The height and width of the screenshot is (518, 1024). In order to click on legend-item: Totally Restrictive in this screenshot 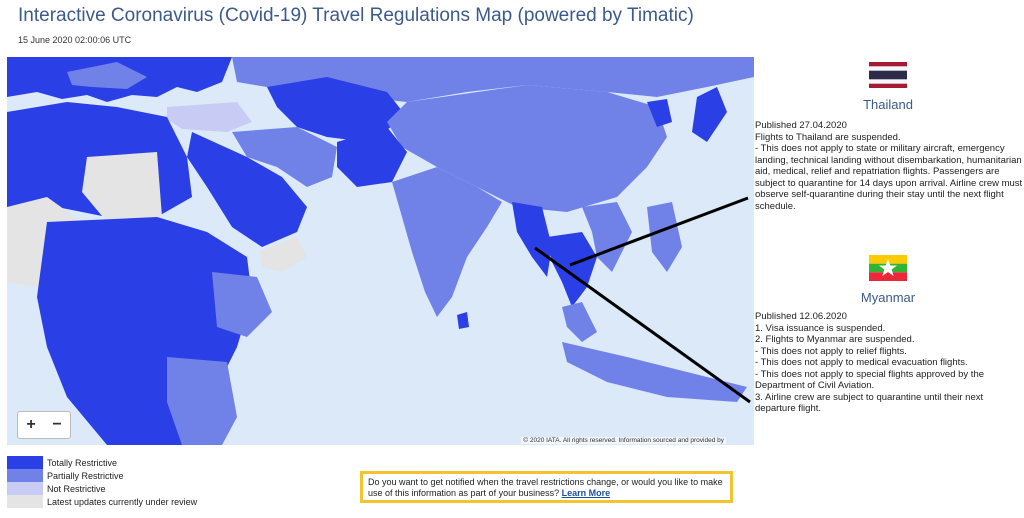, I will do `click(102, 462)`.